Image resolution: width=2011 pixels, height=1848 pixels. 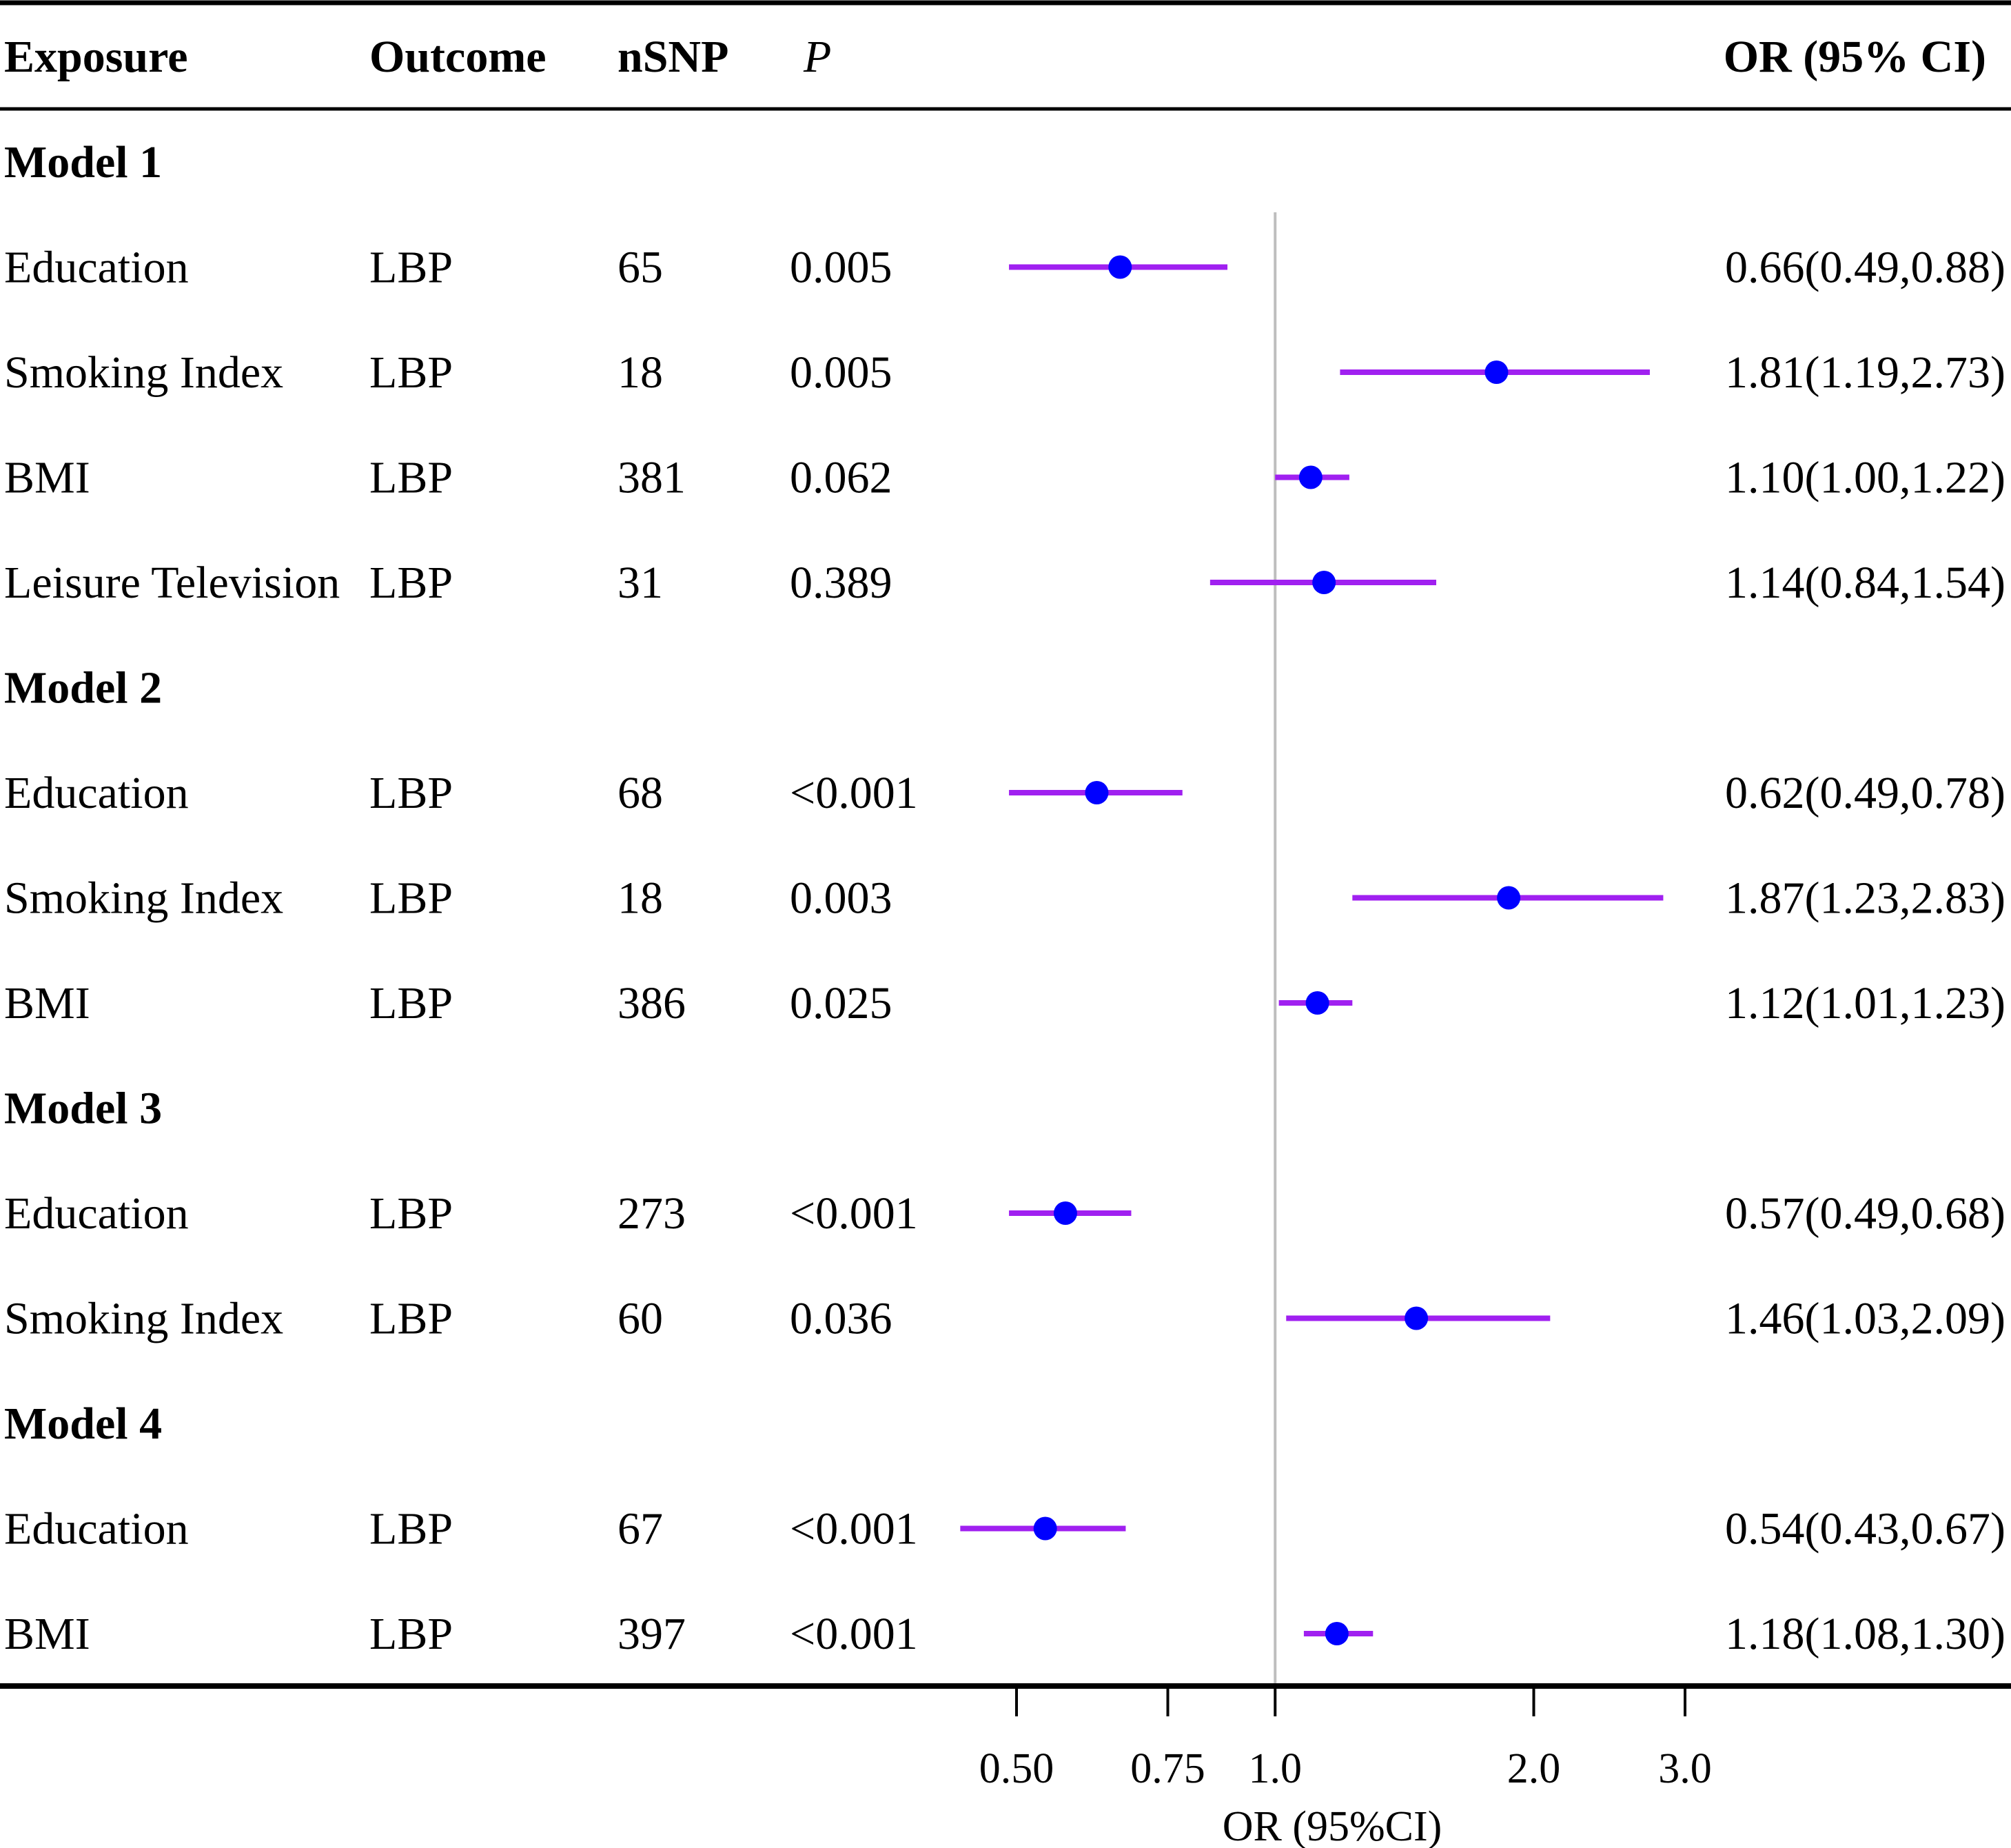 I want to click on model-label: Model 2, so click(x=83, y=688).